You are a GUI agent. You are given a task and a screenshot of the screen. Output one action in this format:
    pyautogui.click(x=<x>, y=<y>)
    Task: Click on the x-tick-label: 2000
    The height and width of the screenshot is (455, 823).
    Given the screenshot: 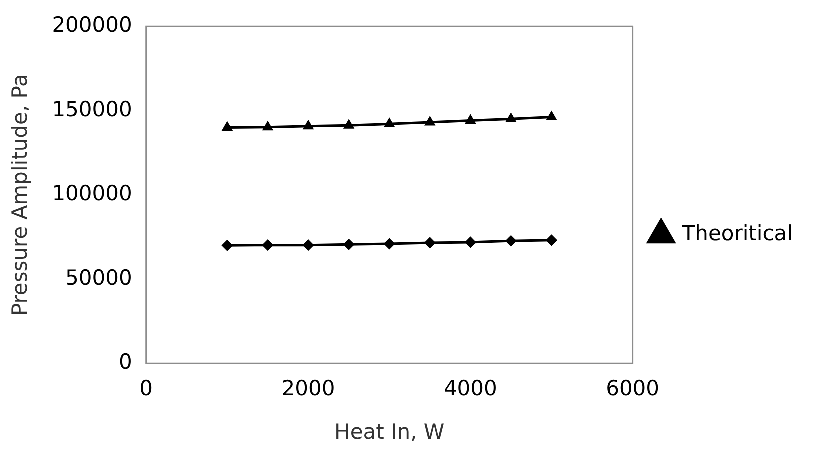 What is the action you would take?
    pyautogui.click(x=309, y=388)
    